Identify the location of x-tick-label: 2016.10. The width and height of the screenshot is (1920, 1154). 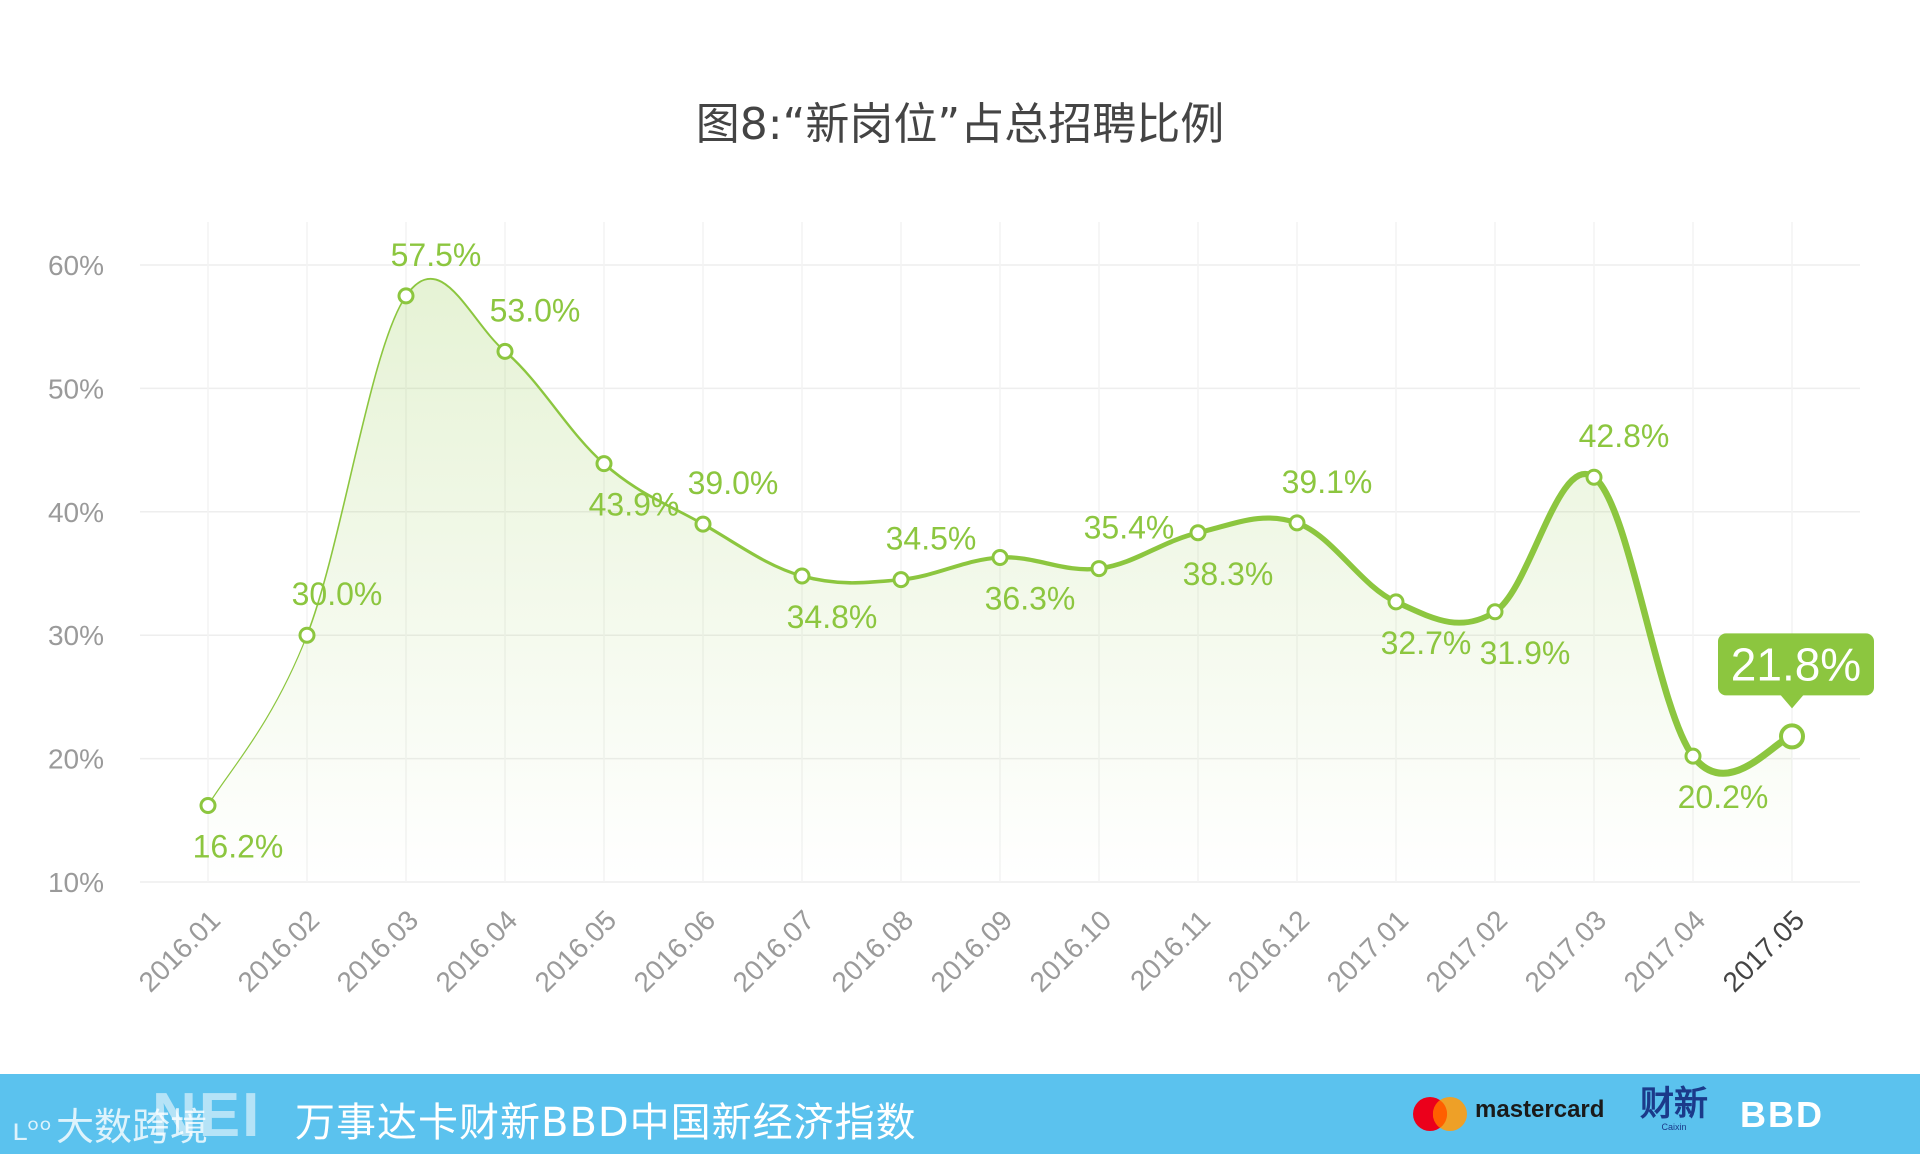
(1070, 950).